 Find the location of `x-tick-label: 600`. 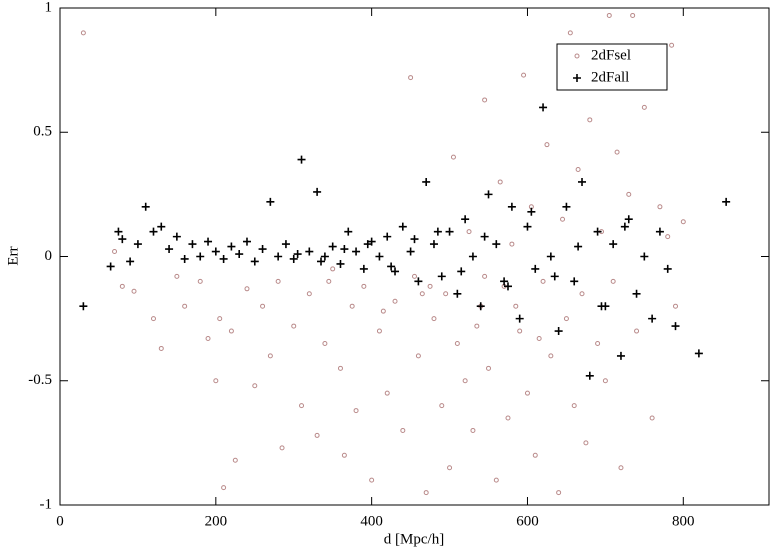

x-tick-label: 600 is located at coordinates (527, 521).